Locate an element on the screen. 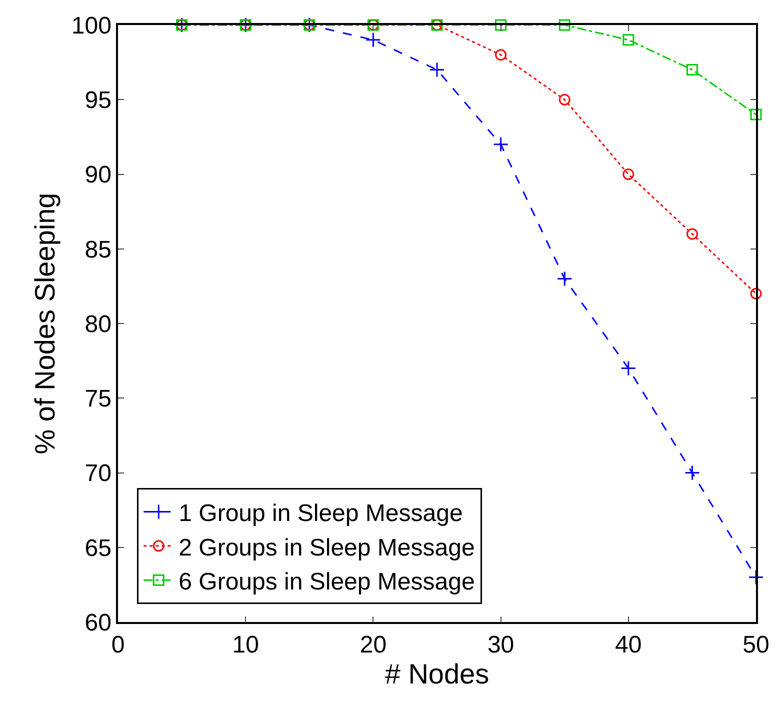  y-axis-title: % of Nodes Sleeping is located at coordinates (45, 323).